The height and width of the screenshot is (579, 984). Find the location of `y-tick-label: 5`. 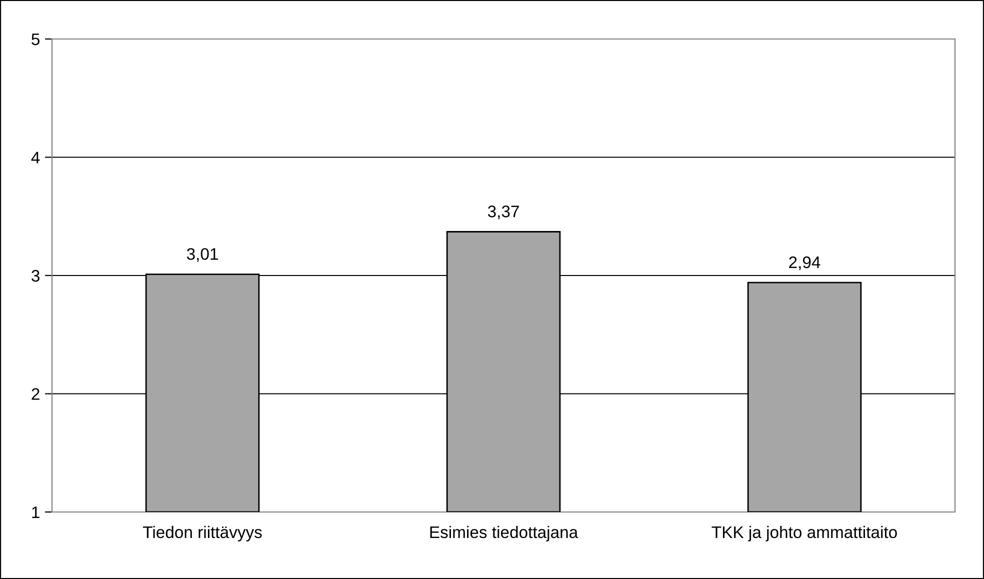

y-tick-label: 5 is located at coordinates (36, 40).